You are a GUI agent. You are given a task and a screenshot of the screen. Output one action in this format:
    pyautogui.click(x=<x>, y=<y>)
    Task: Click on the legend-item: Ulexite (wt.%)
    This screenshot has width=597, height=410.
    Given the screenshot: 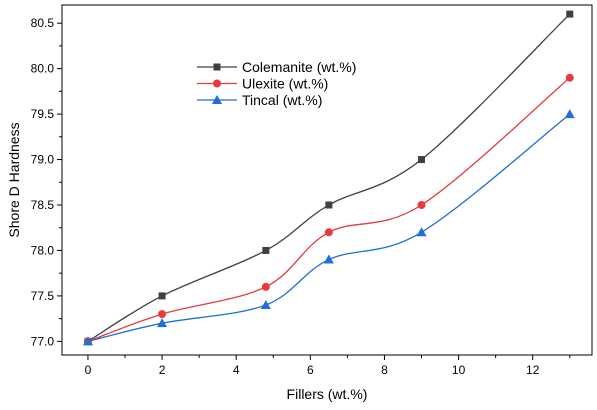 What is the action you would take?
    pyautogui.click(x=262, y=84)
    